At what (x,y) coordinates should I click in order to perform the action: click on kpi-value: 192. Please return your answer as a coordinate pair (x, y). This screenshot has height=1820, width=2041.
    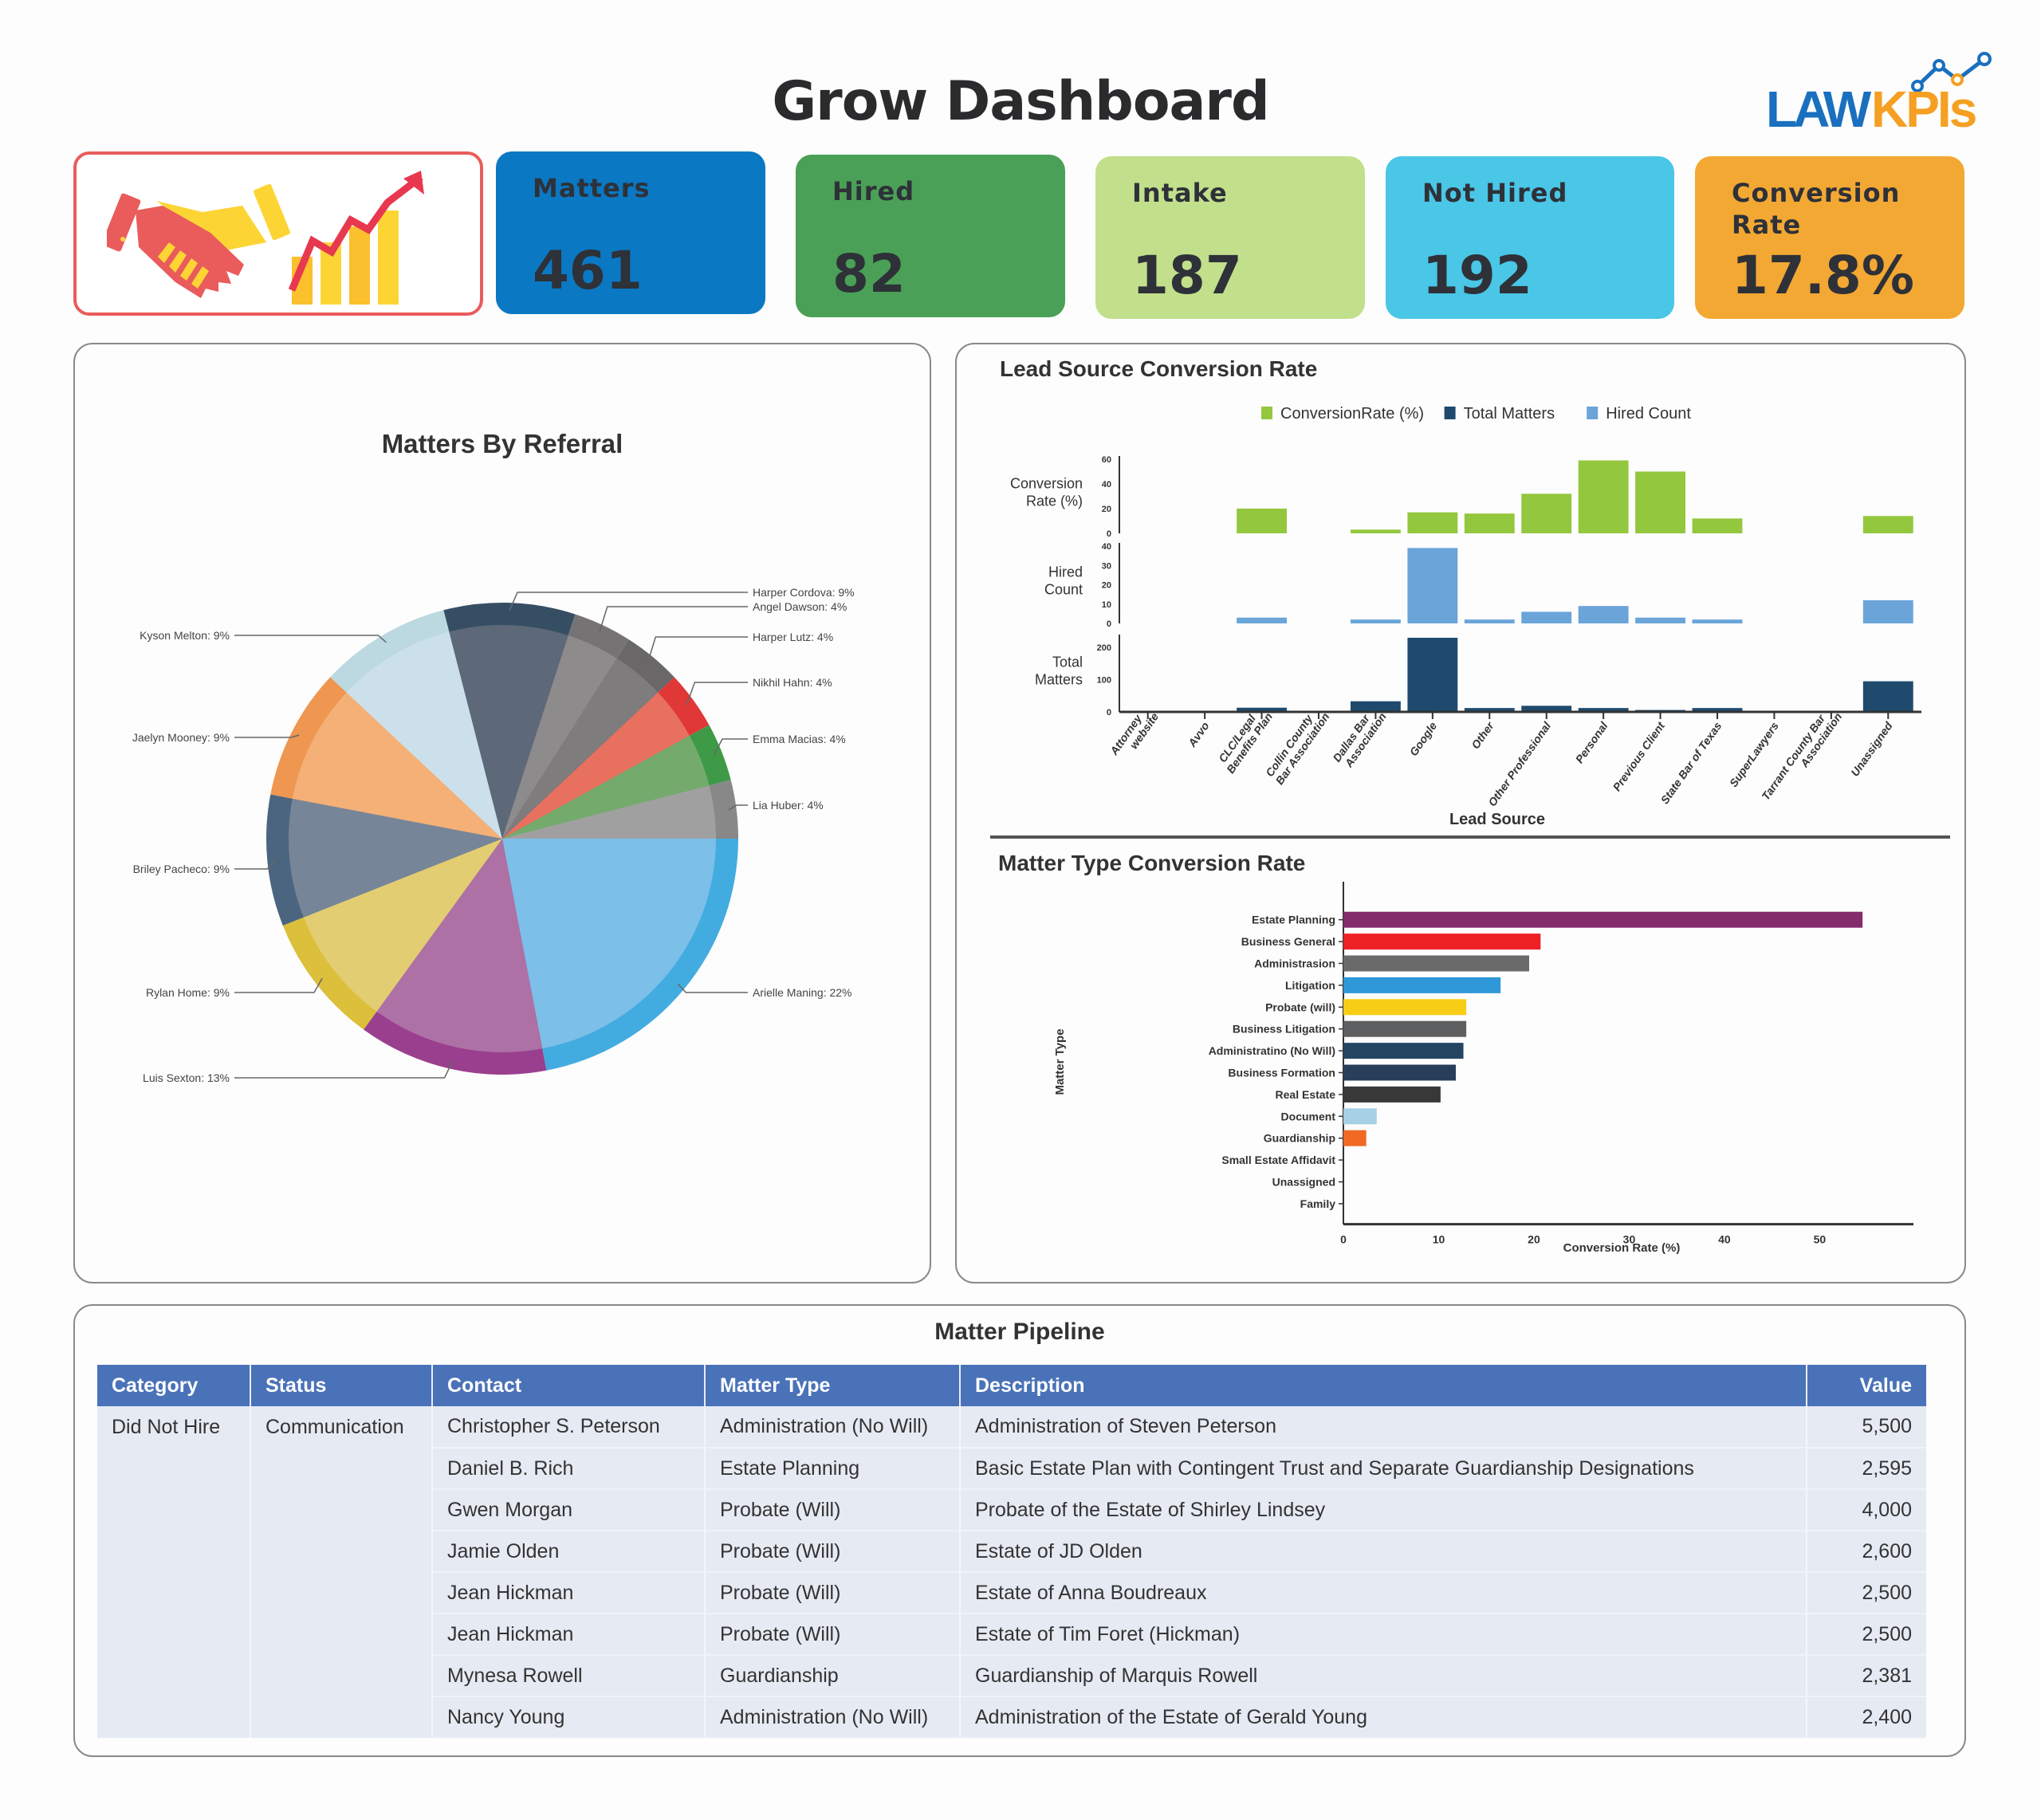
    Looking at the image, I should click on (1477, 275).